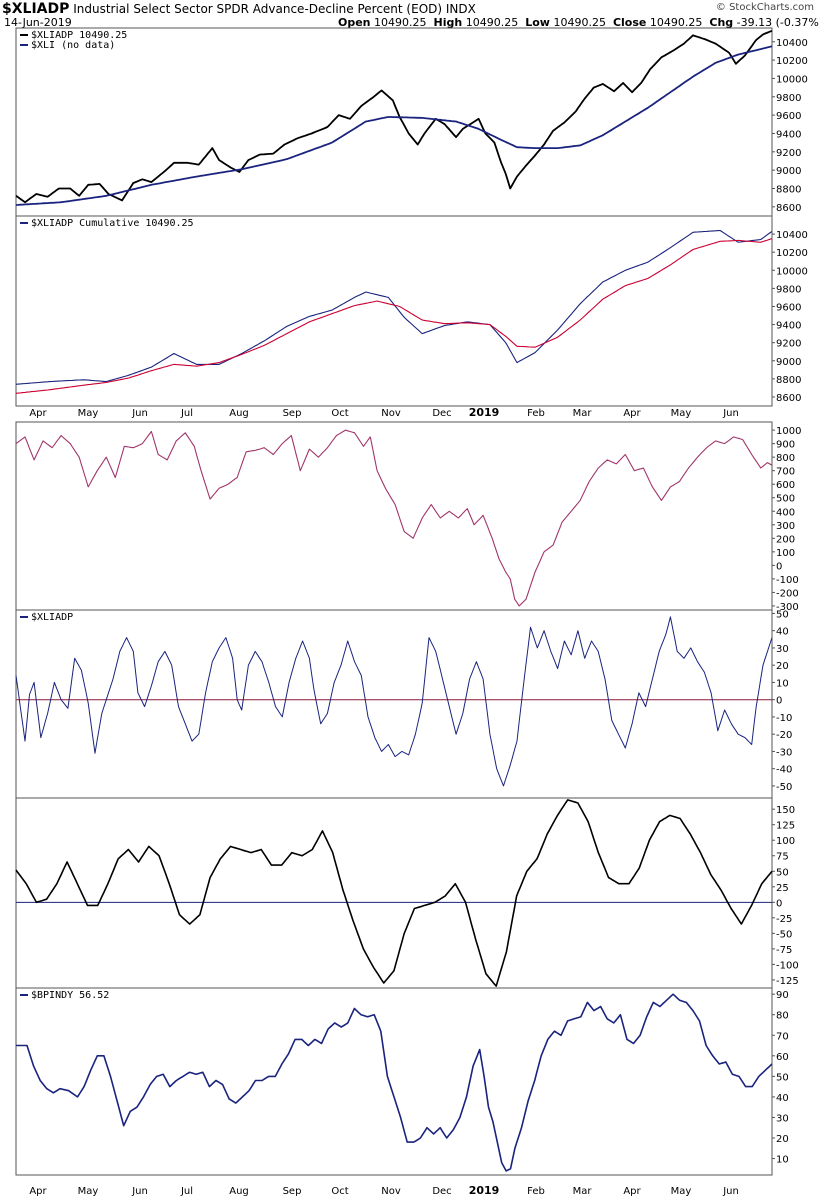  I want to click on series-line-oscillator2, so click(394, 893).